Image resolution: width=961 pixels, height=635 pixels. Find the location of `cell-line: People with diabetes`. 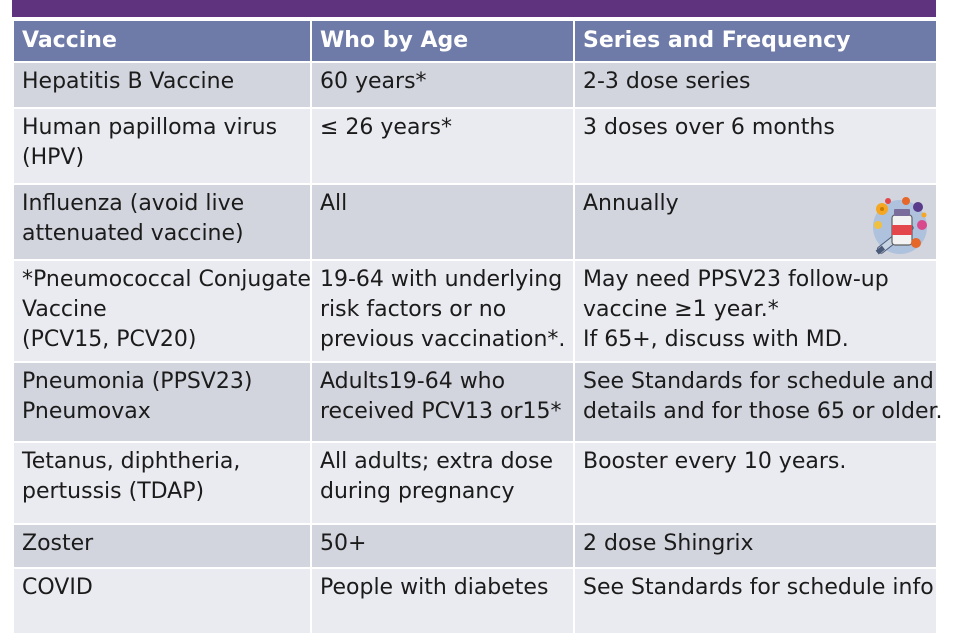

cell-line: People with diabetes is located at coordinates (434, 587).